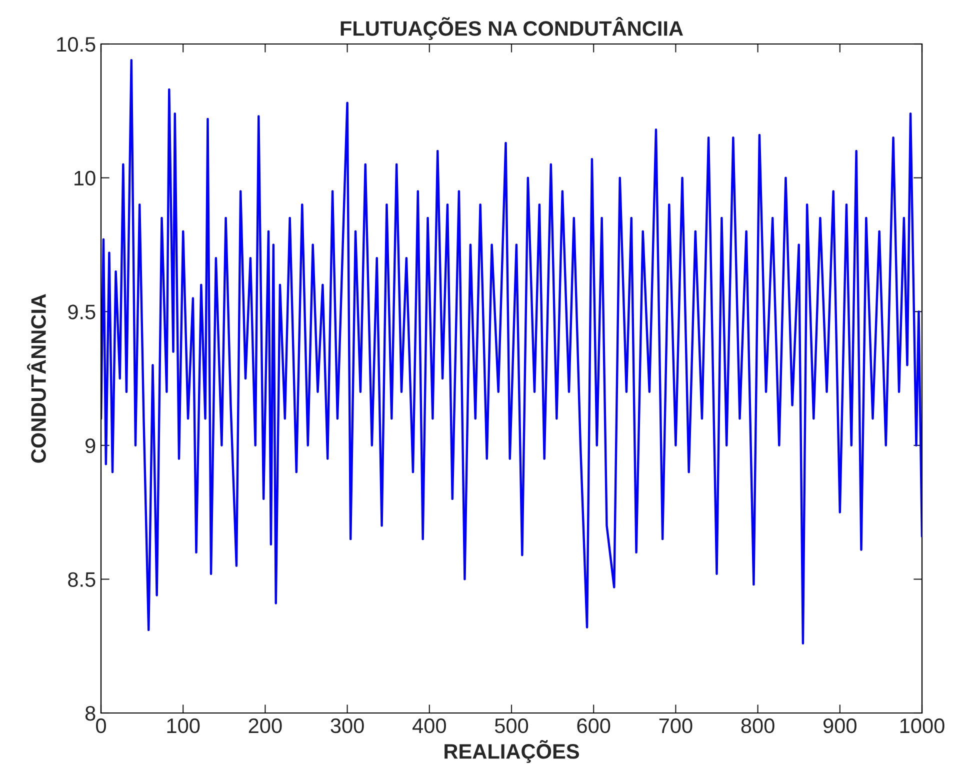  I want to click on x-tick-label: 100, so click(183, 726).